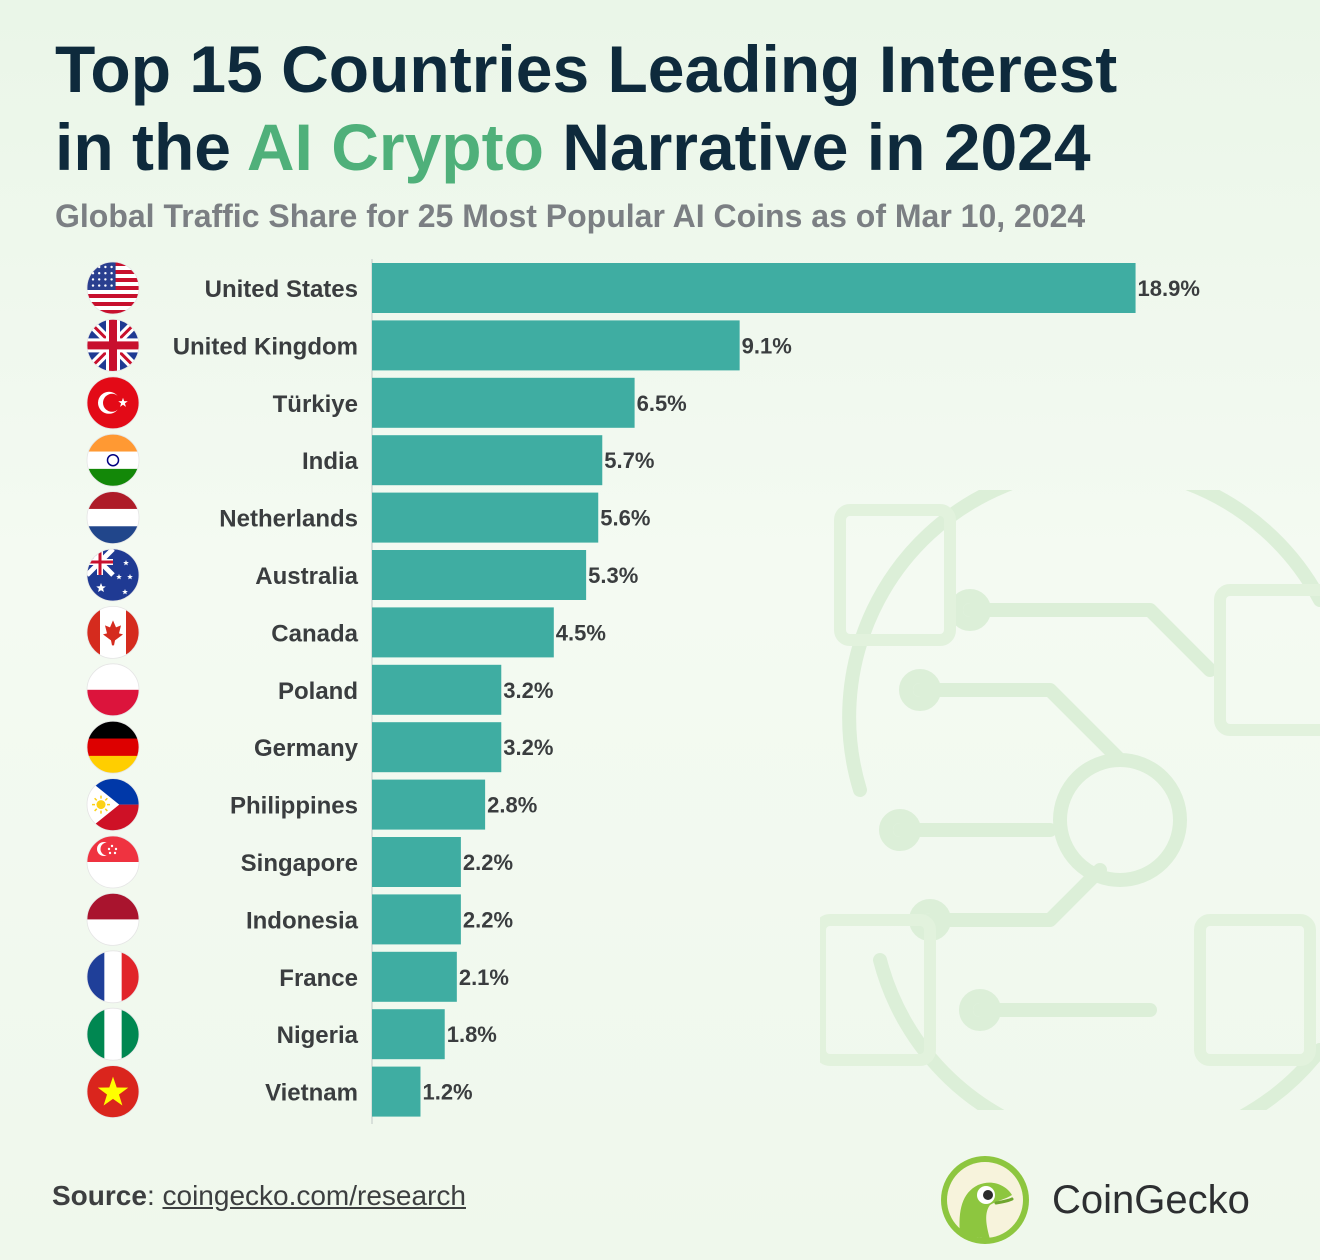  Describe the element at coordinates (318, 1035) in the screenshot. I see `category-label: Nigeria` at that location.